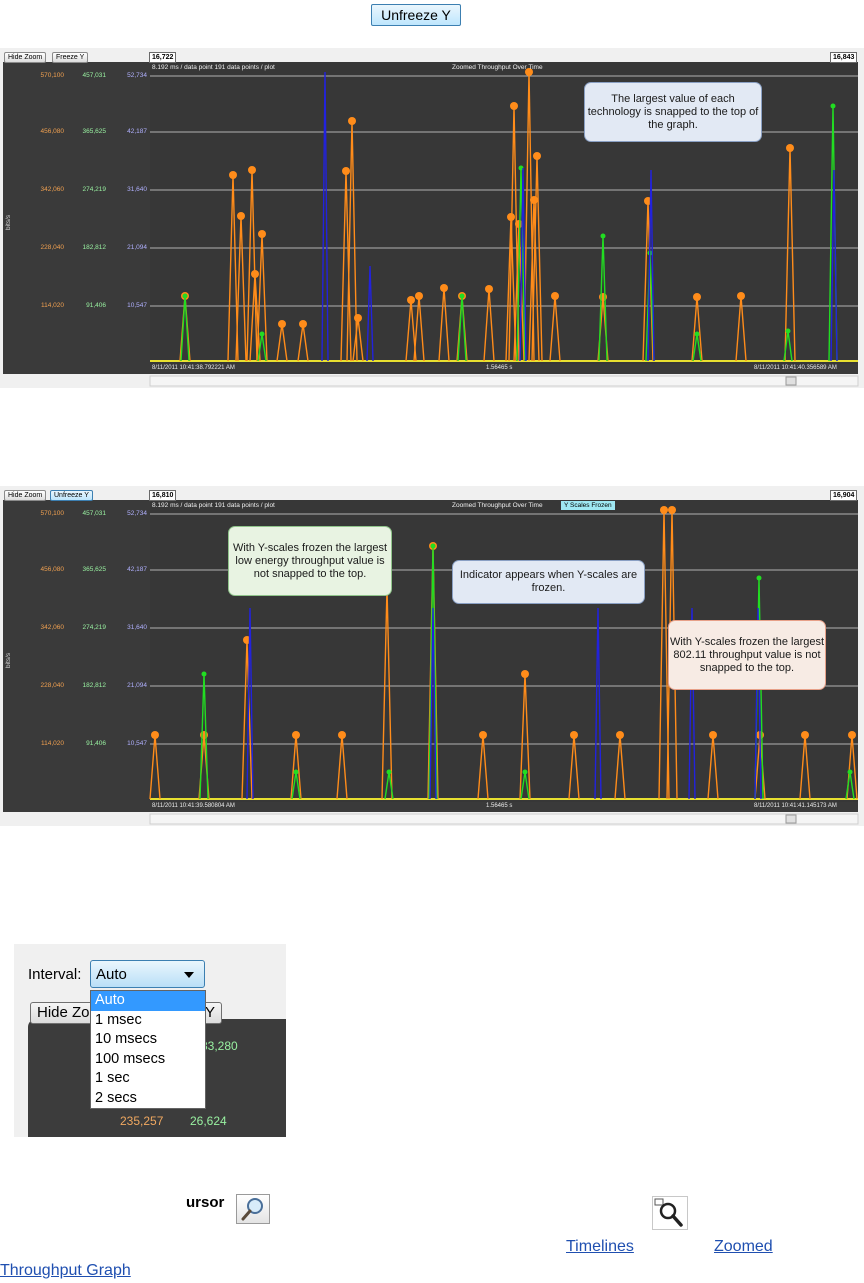 The height and width of the screenshot is (1283, 864). I want to click on x-start-label: 8/11/2011 10:41:39.580804 AM, so click(193, 806).